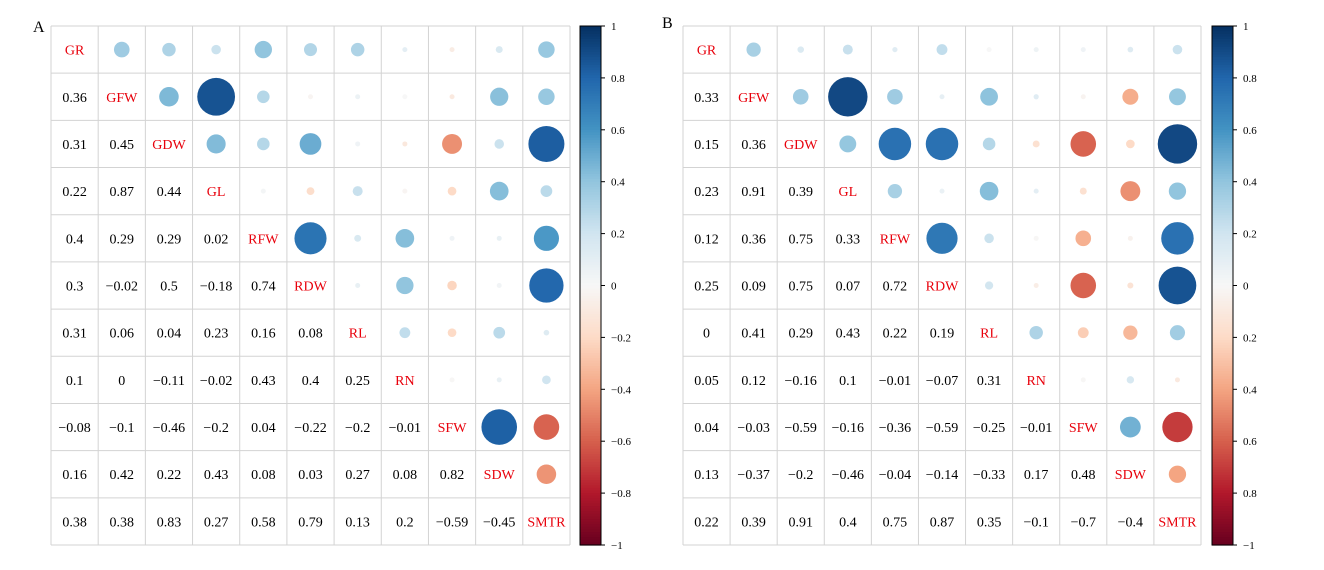 Image resolution: width=1324 pixels, height=570 pixels. Describe the element at coordinates (617, 546) in the screenshot. I see `colorbar-tick-label: −1` at that location.